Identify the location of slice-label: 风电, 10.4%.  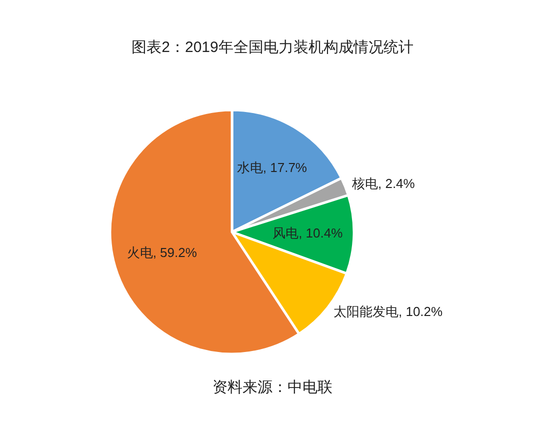
(308, 233).